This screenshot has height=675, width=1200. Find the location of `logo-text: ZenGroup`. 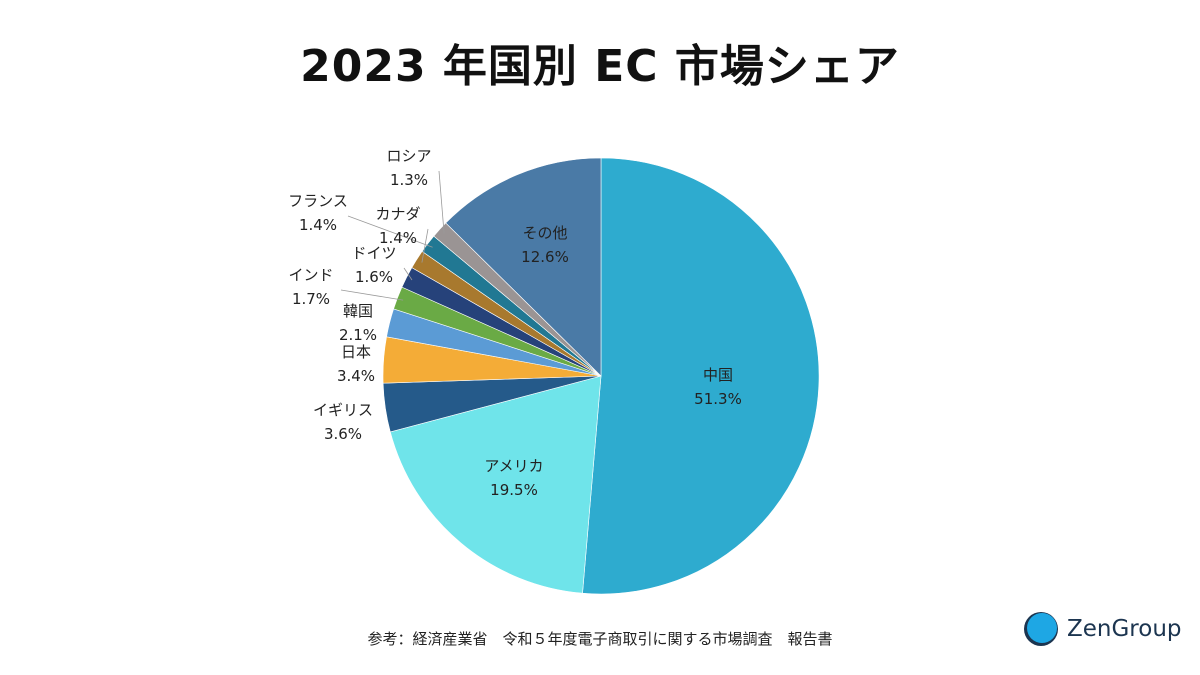

logo-text: ZenGroup is located at coordinates (1124, 629).